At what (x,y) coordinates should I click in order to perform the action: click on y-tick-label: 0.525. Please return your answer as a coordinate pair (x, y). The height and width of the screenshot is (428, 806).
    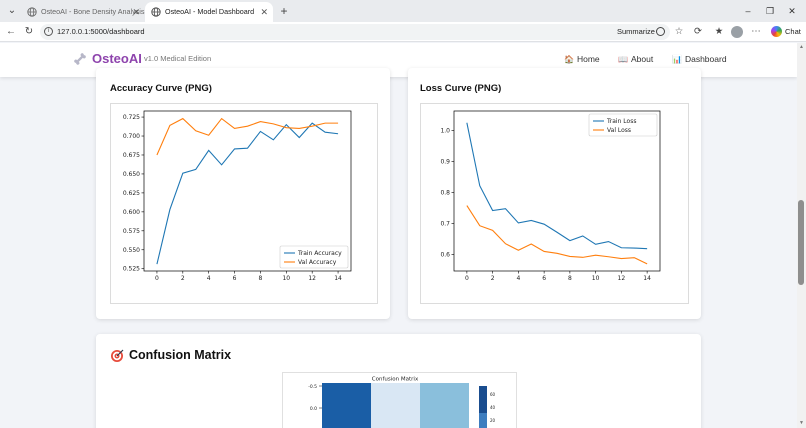
    Looking at the image, I should click on (131, 269).